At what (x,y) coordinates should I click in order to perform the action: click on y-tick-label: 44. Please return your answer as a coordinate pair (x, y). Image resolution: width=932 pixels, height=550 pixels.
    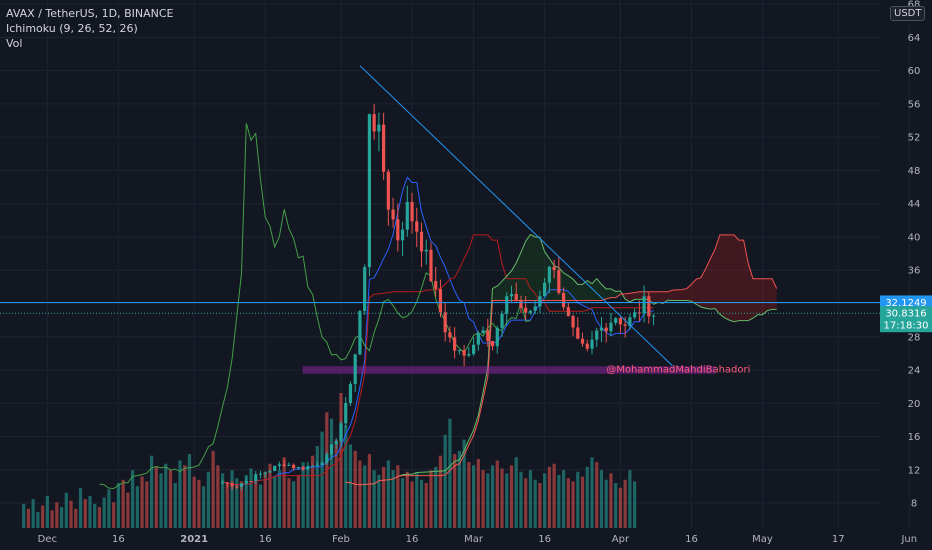
    Looking at the image, I should click on (914, 204).